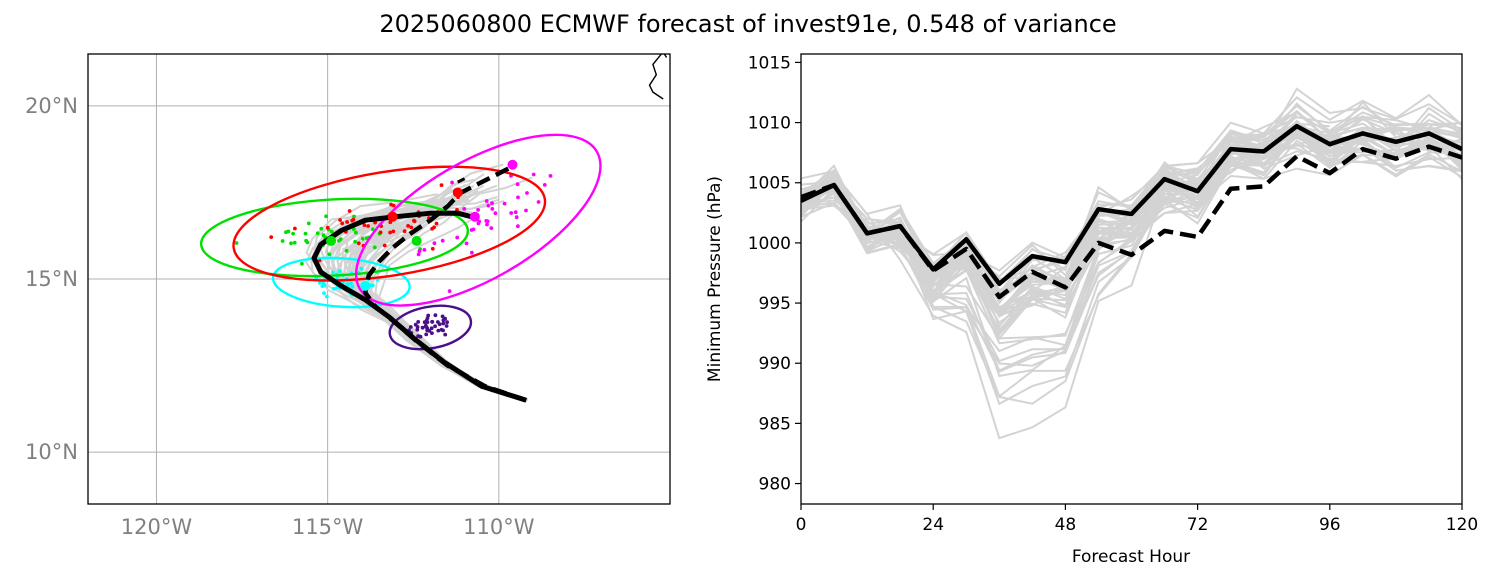  What do you see at coordinates (715, 279) in the screenshot?
I see `pressure-y-axis-label: Minimum Pressure (hPa)` at bounding box center [715, 279].